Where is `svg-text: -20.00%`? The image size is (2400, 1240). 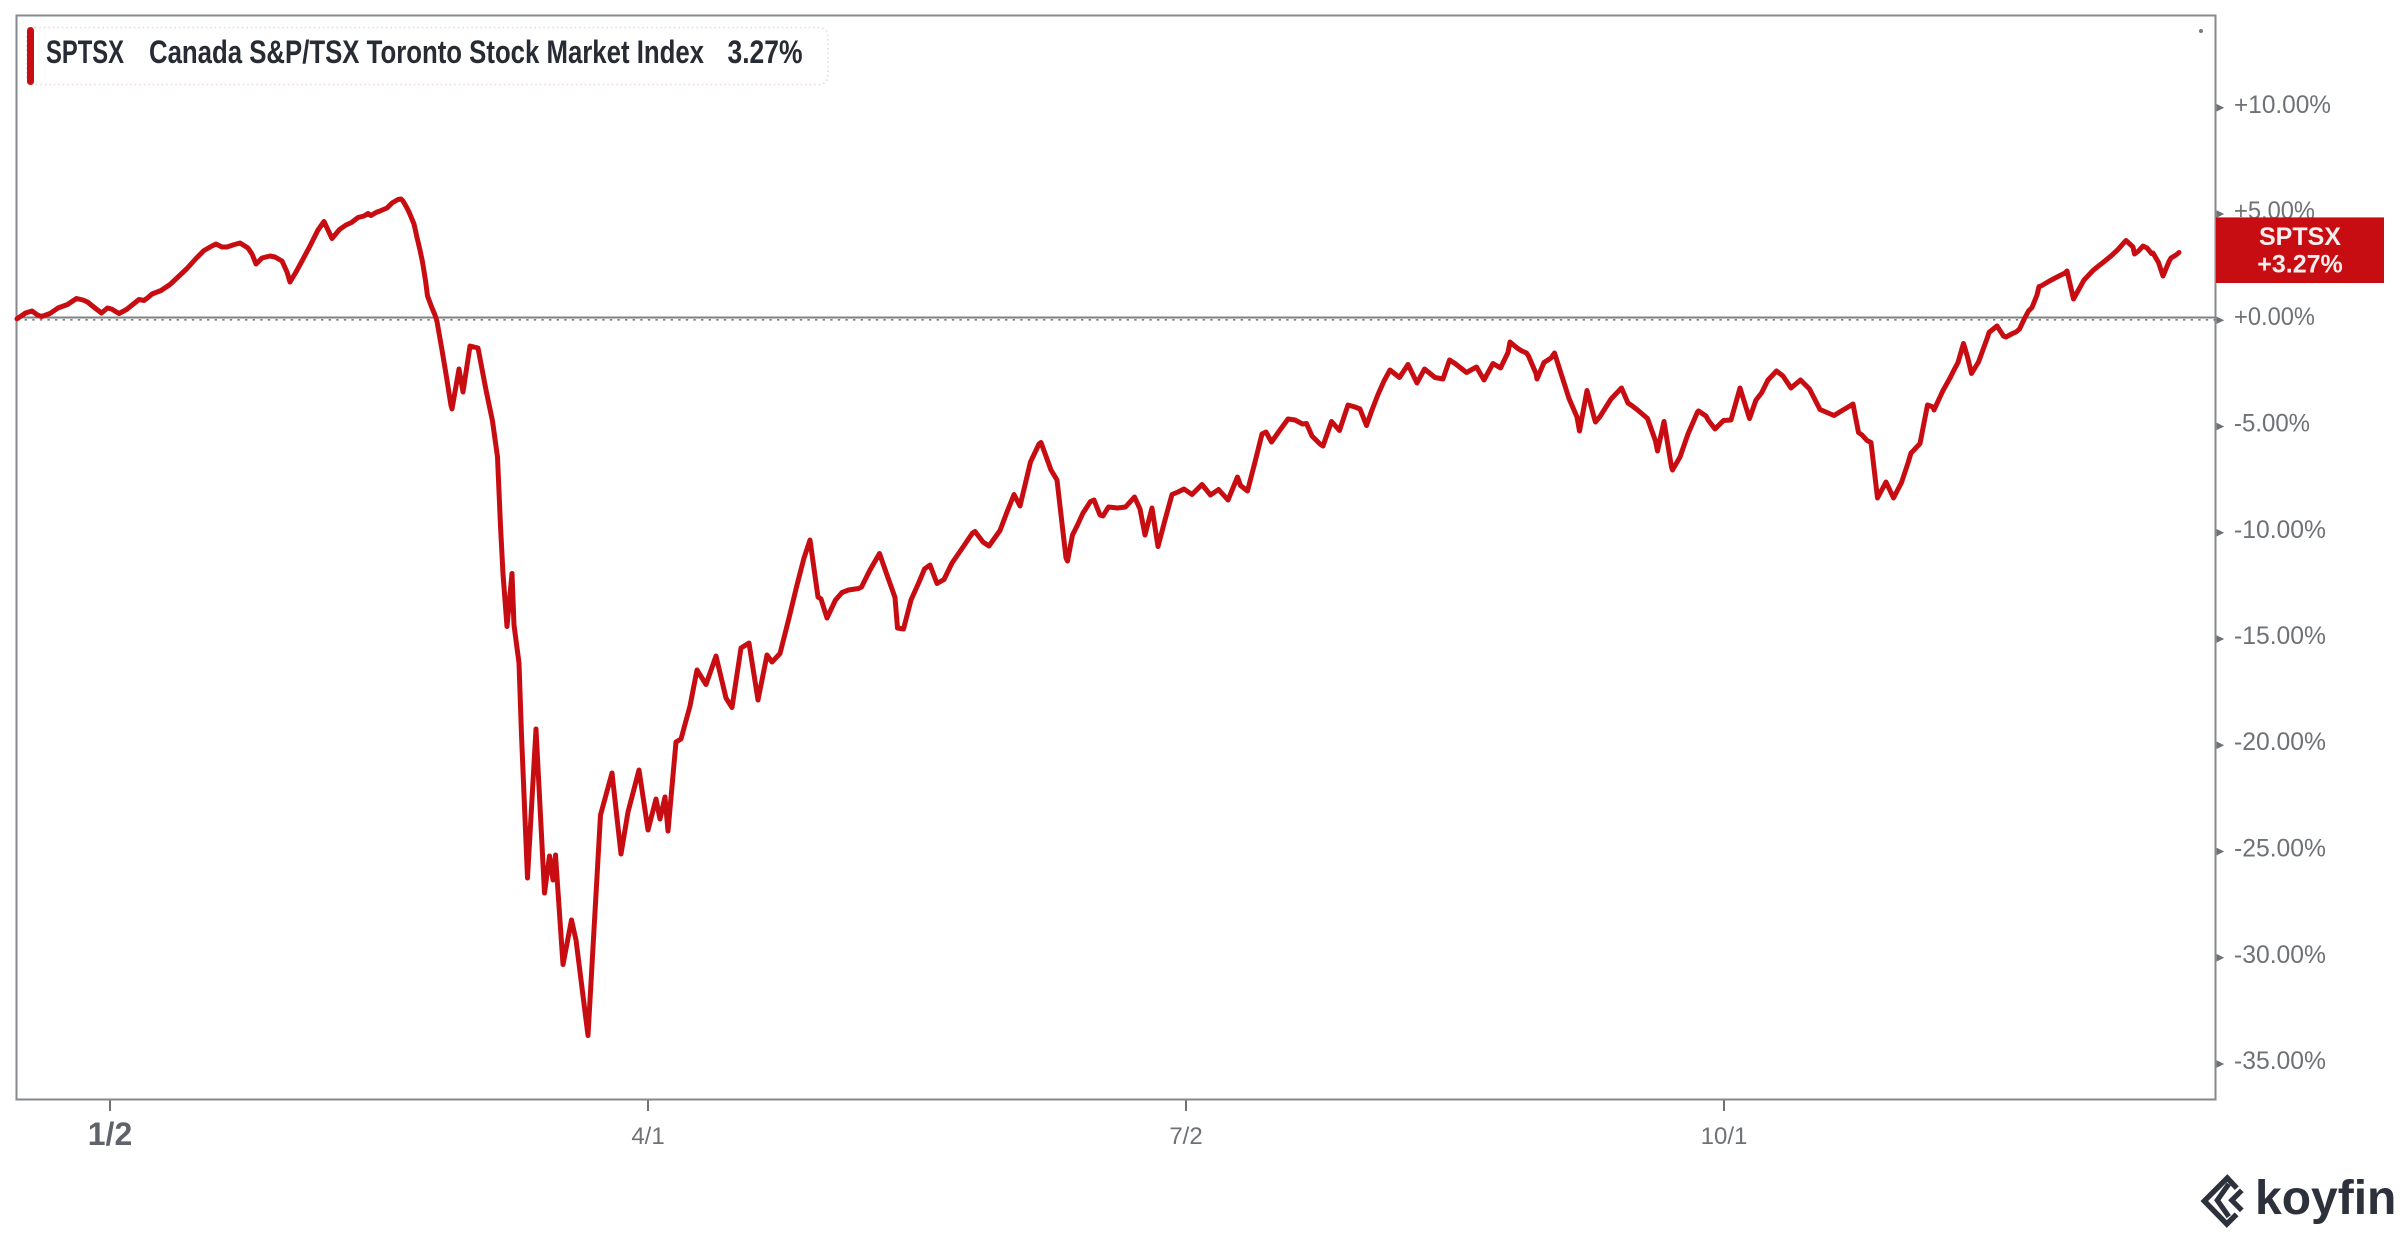 svg-text: -20.00% is located at coordinates (2280, 742).